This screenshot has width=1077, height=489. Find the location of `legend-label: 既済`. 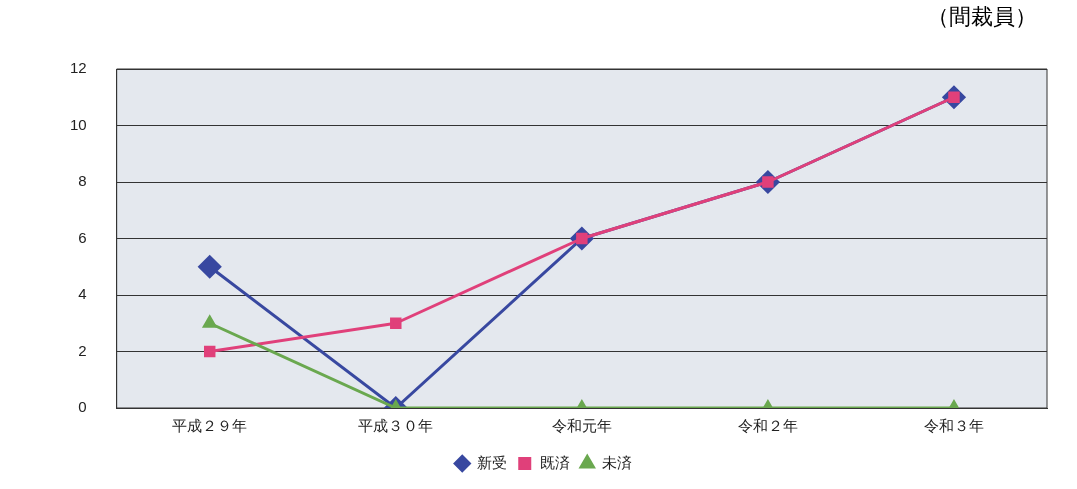

legend-label: 既済 is located at coordinates (554, 462).